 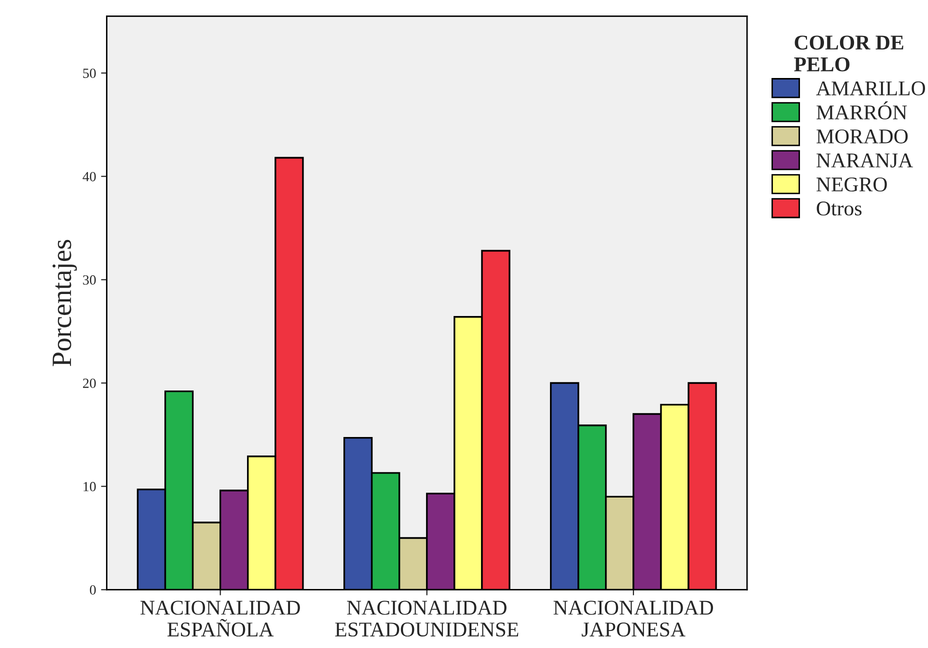 What do you see at coordinates (862, 136) in the screenshot?
I see `legend-label: MORADO` at bounding box center [862, 136].